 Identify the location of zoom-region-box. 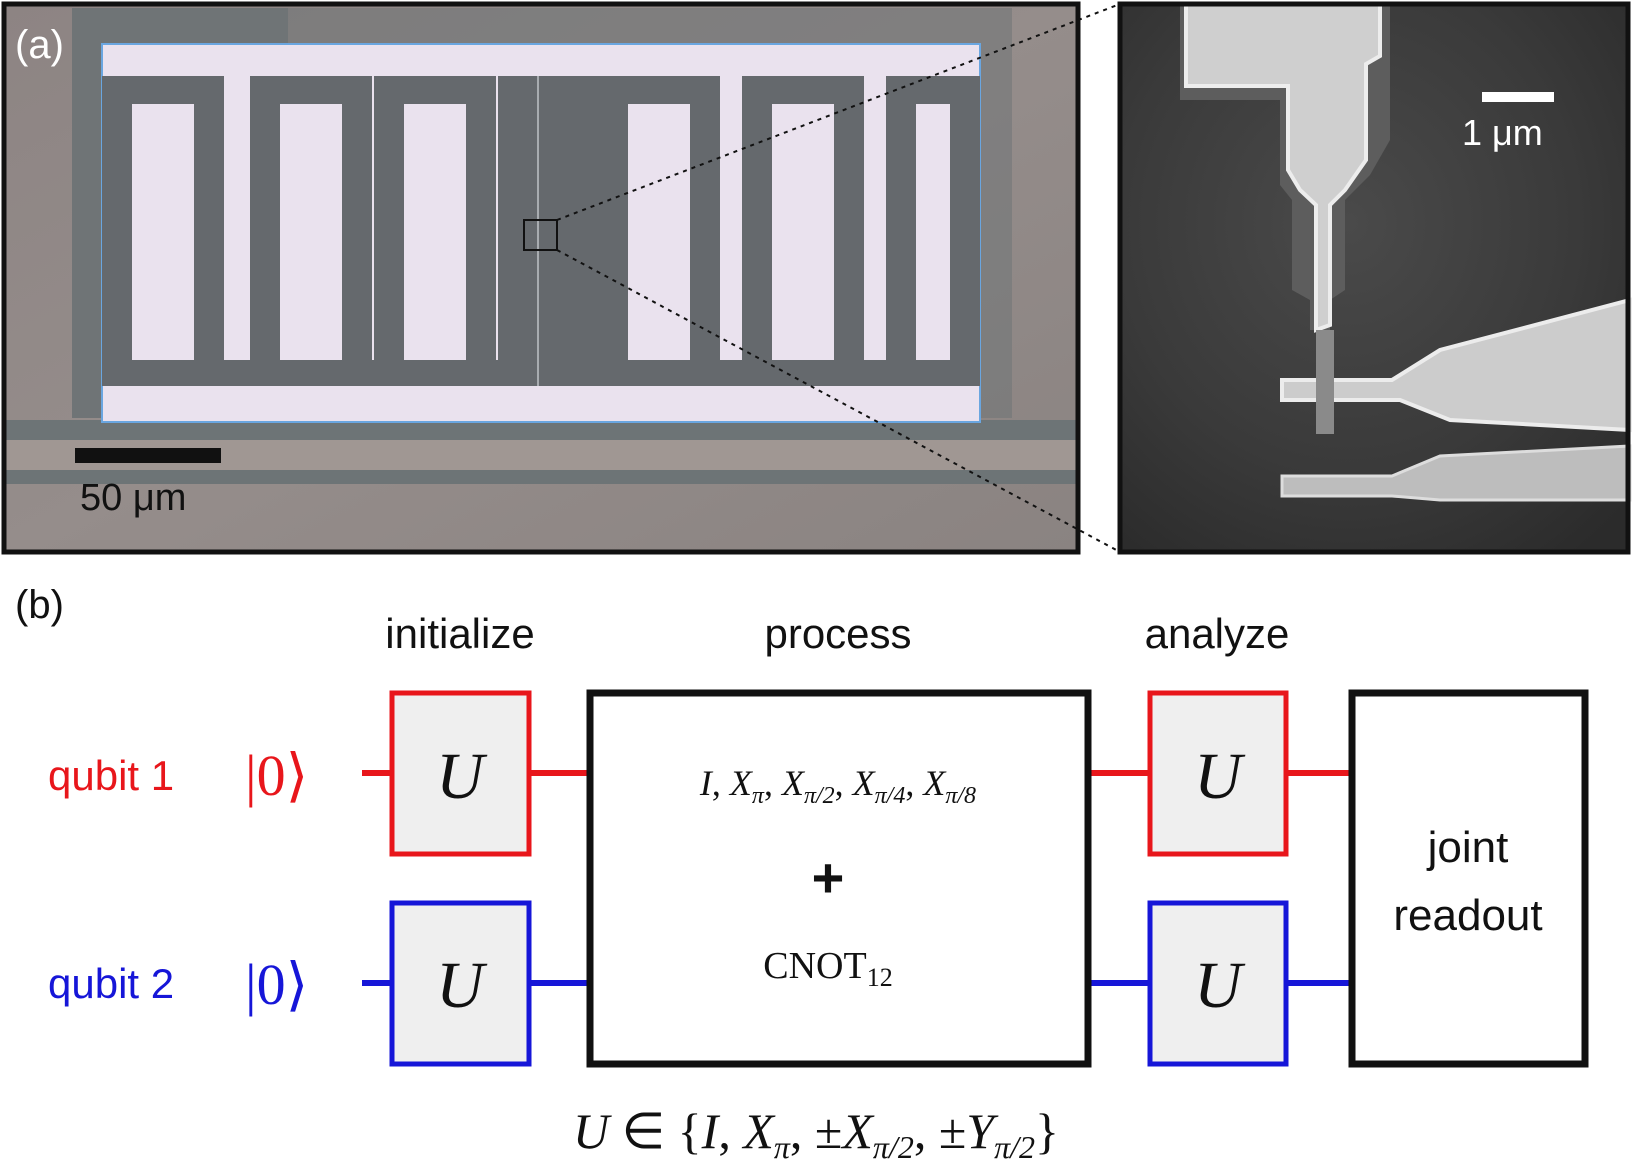
(540, 235).